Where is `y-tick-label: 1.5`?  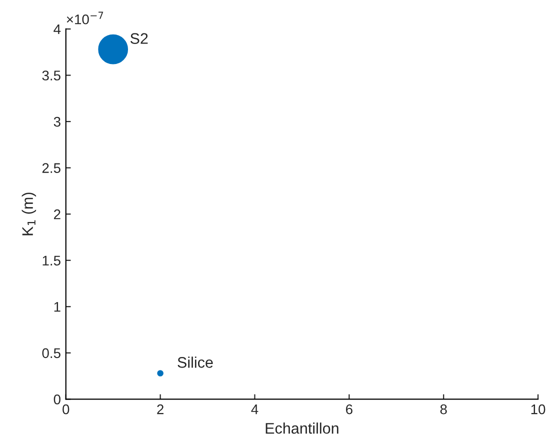
y-tick-label: 1.5 is located at coordinates (51, 261).